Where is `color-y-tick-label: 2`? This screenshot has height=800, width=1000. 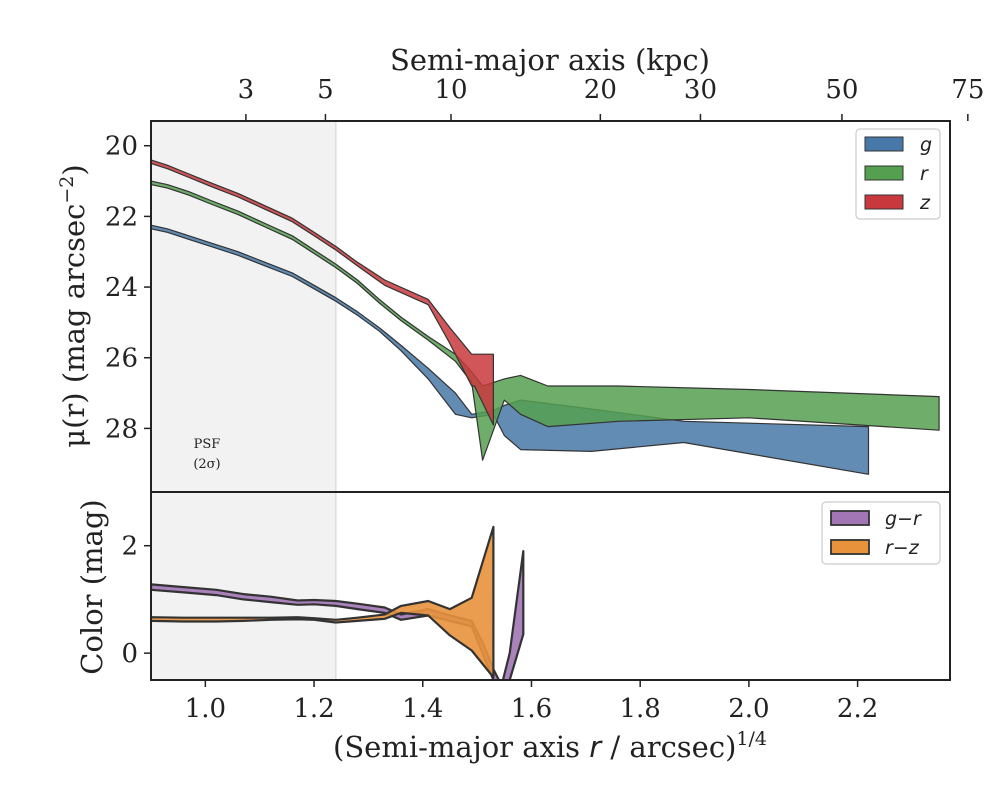 color-y-tick-label: 2 is located at coordinates (129, 547).